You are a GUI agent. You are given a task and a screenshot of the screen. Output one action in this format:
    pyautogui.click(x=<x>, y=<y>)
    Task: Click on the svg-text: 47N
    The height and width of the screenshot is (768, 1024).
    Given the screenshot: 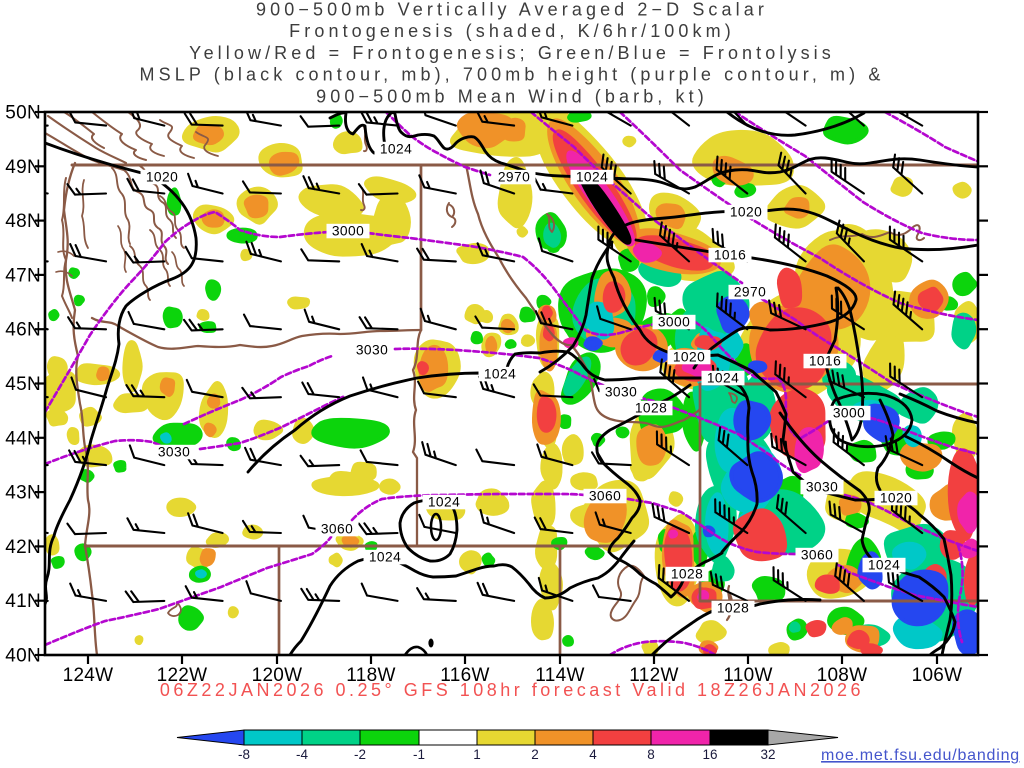 What is the action you would take?
    pyautogui.click(x=23, y=275)
    